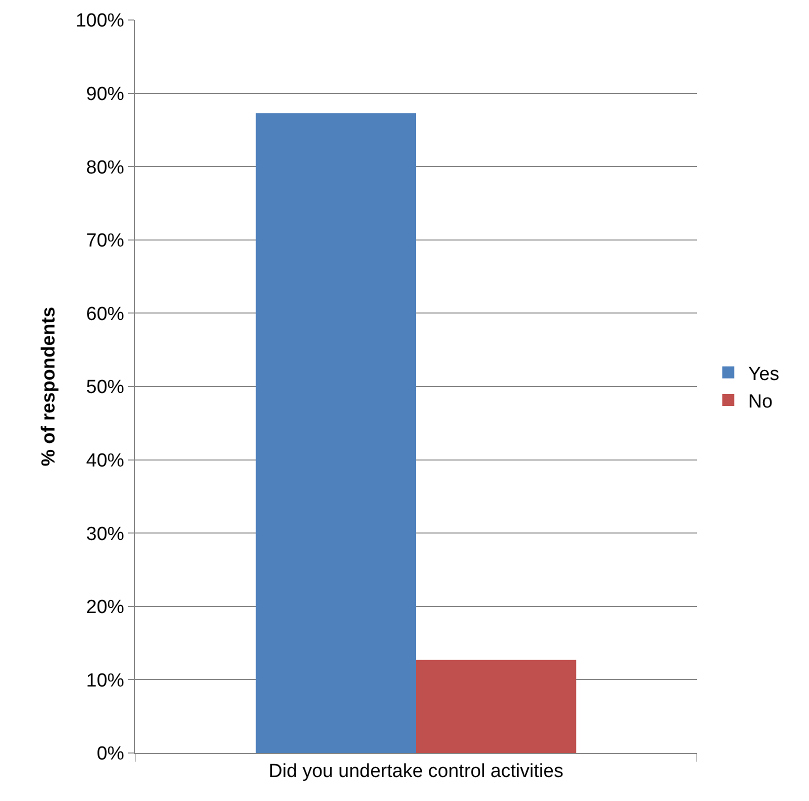 This screenshot has width=809, height=801. I want to click on y-tick-label: 70%, so click(105, 241).